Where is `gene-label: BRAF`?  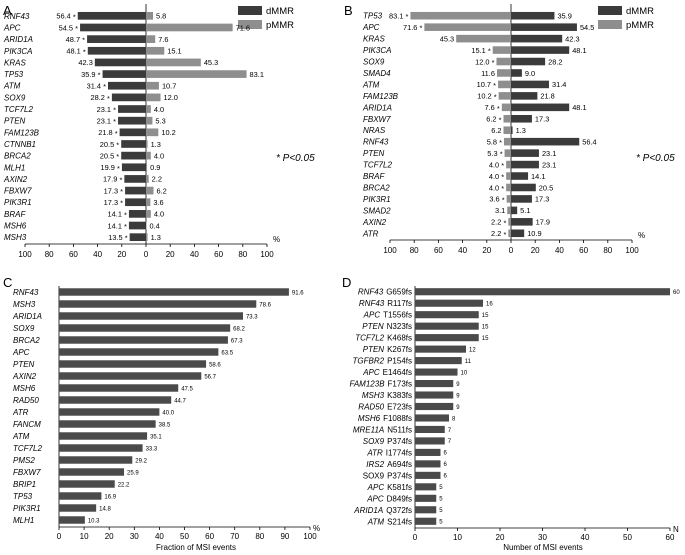
gene-label: BRAF is located at coordinates (374, 176).